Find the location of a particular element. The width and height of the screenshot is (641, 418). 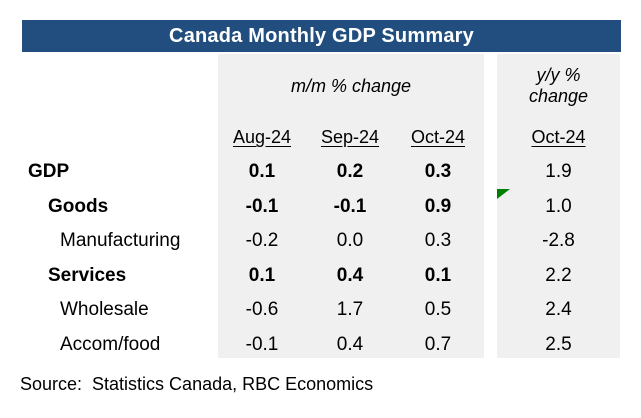

title-bar: Canada Monthly GDP Summary is located at coordinates (321, 36).